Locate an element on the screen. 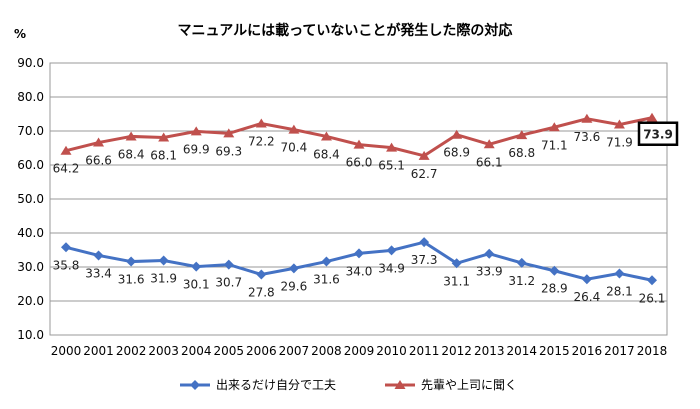  data-label: 27.8 is located at coordinates (261, 292).